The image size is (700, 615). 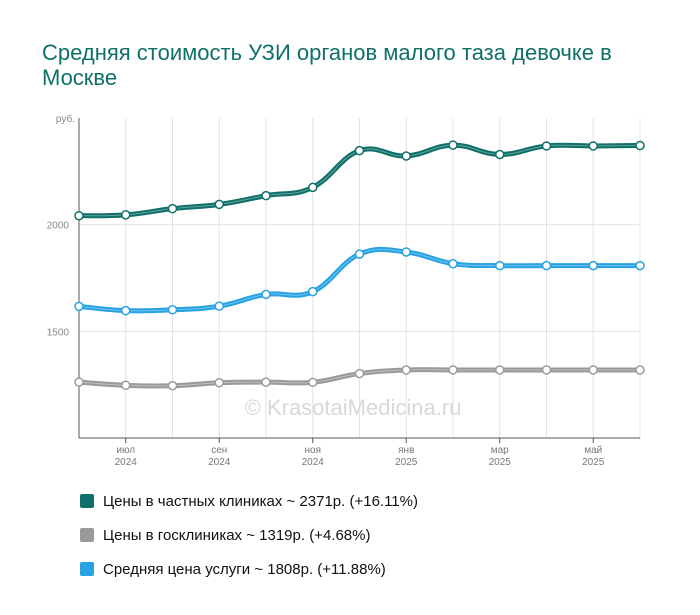 What do you see at coordinates (237, 535) in the screenshot?
I see `legend-label: Цены в госклиниках ~ 1319р. (+4.68%)` at bounding box center [237, 535].